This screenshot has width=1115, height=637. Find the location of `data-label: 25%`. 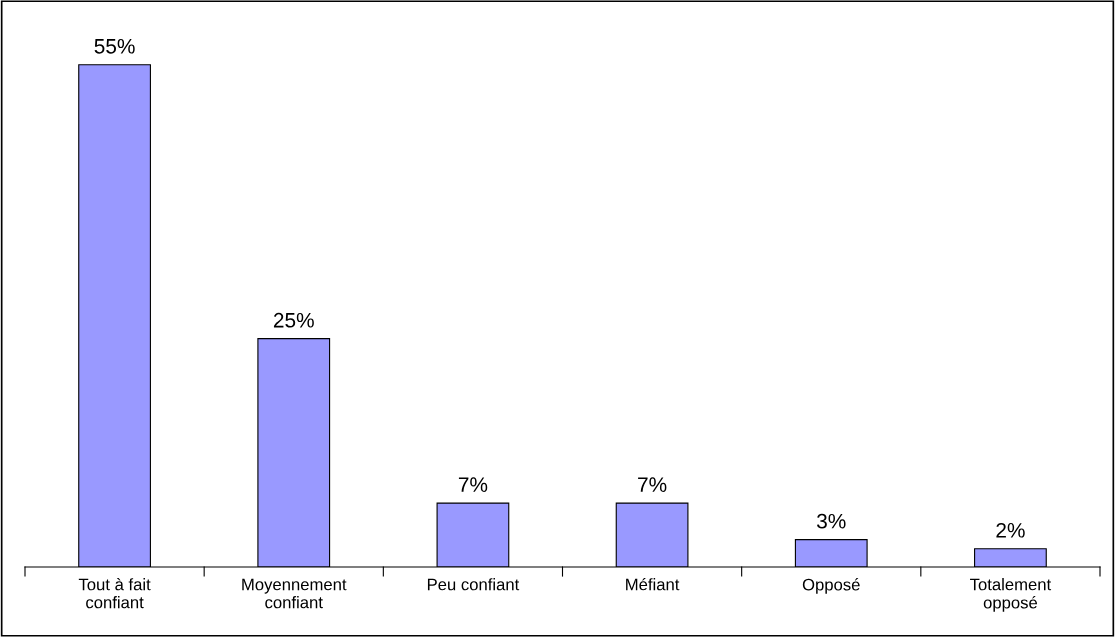

data-label: 25% is located at coordinates (293, 320).